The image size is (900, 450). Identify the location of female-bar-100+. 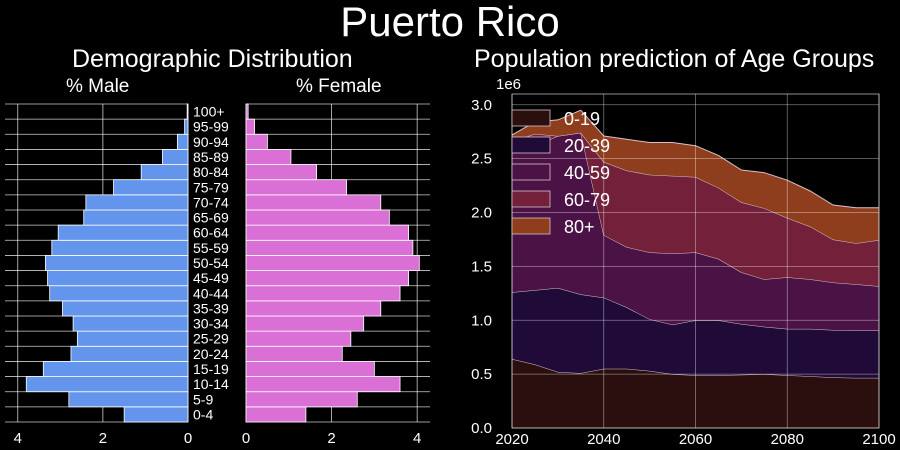
(247, 111).